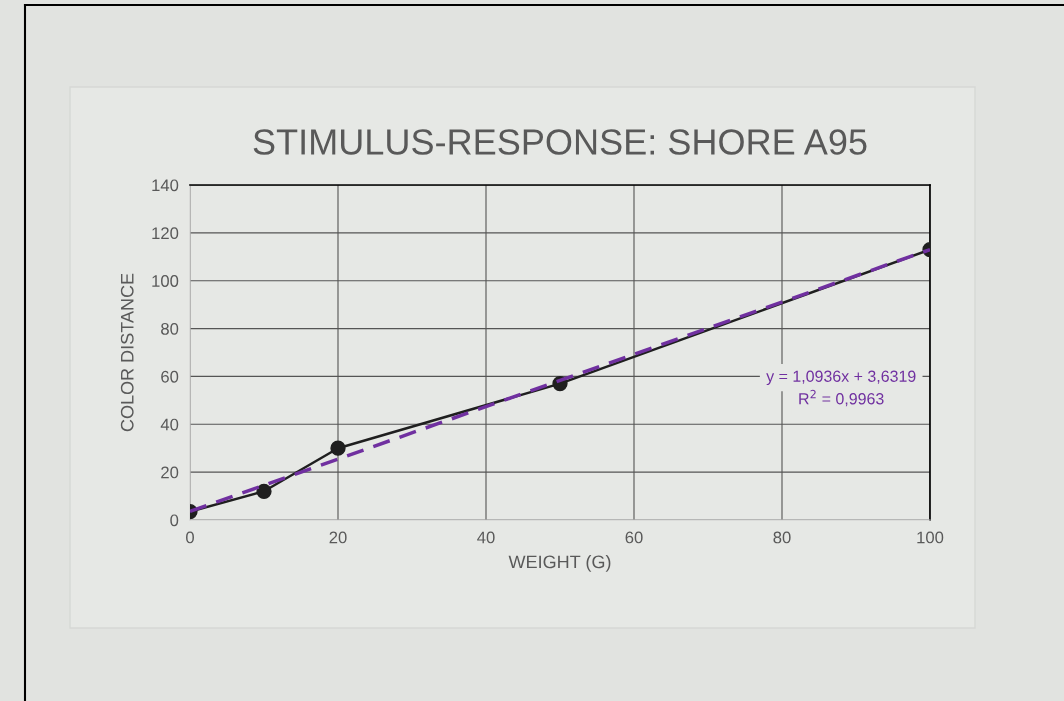 This screenshot has width=1064, height=701. Describe the element at coordinates (170, 328) in the screenshot. I see `y-tick-label: 80` at that location.